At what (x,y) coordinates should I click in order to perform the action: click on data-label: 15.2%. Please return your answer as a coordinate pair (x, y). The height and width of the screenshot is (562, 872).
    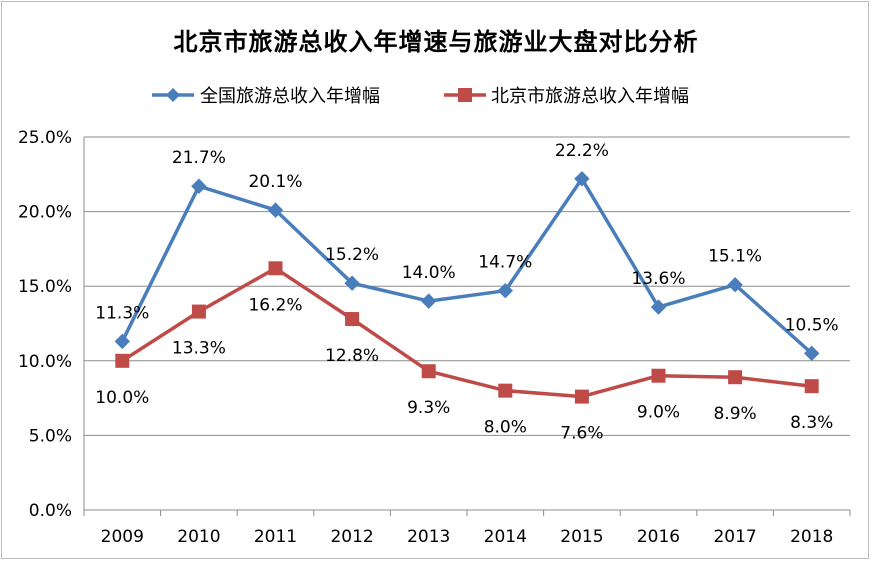
    Looking at the image, I should click on (352, 255).